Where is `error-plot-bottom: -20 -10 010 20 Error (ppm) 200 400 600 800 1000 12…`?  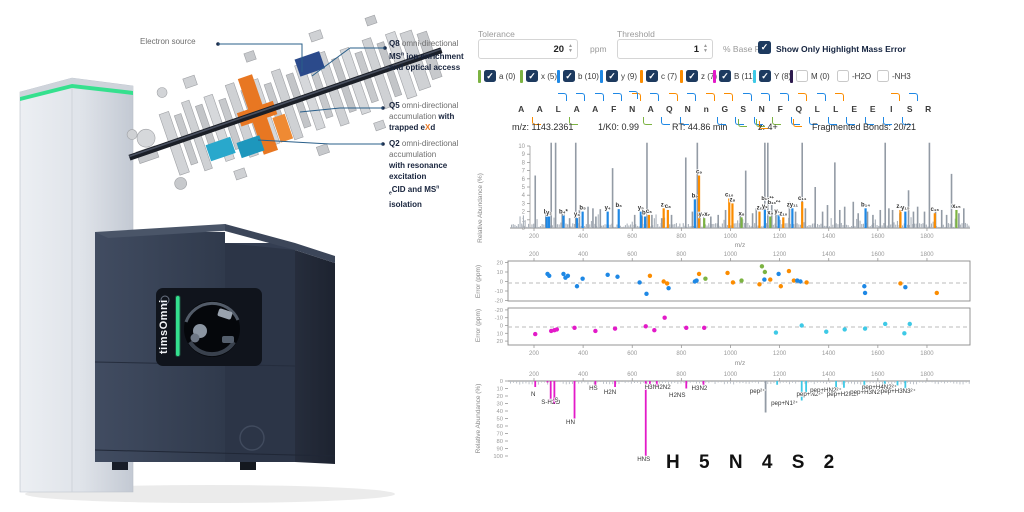 error-plot-bottom: -20 -10 010 20 Error (ppm) 200 400 600 800 1000 12… is located at coordinates (747, 336).